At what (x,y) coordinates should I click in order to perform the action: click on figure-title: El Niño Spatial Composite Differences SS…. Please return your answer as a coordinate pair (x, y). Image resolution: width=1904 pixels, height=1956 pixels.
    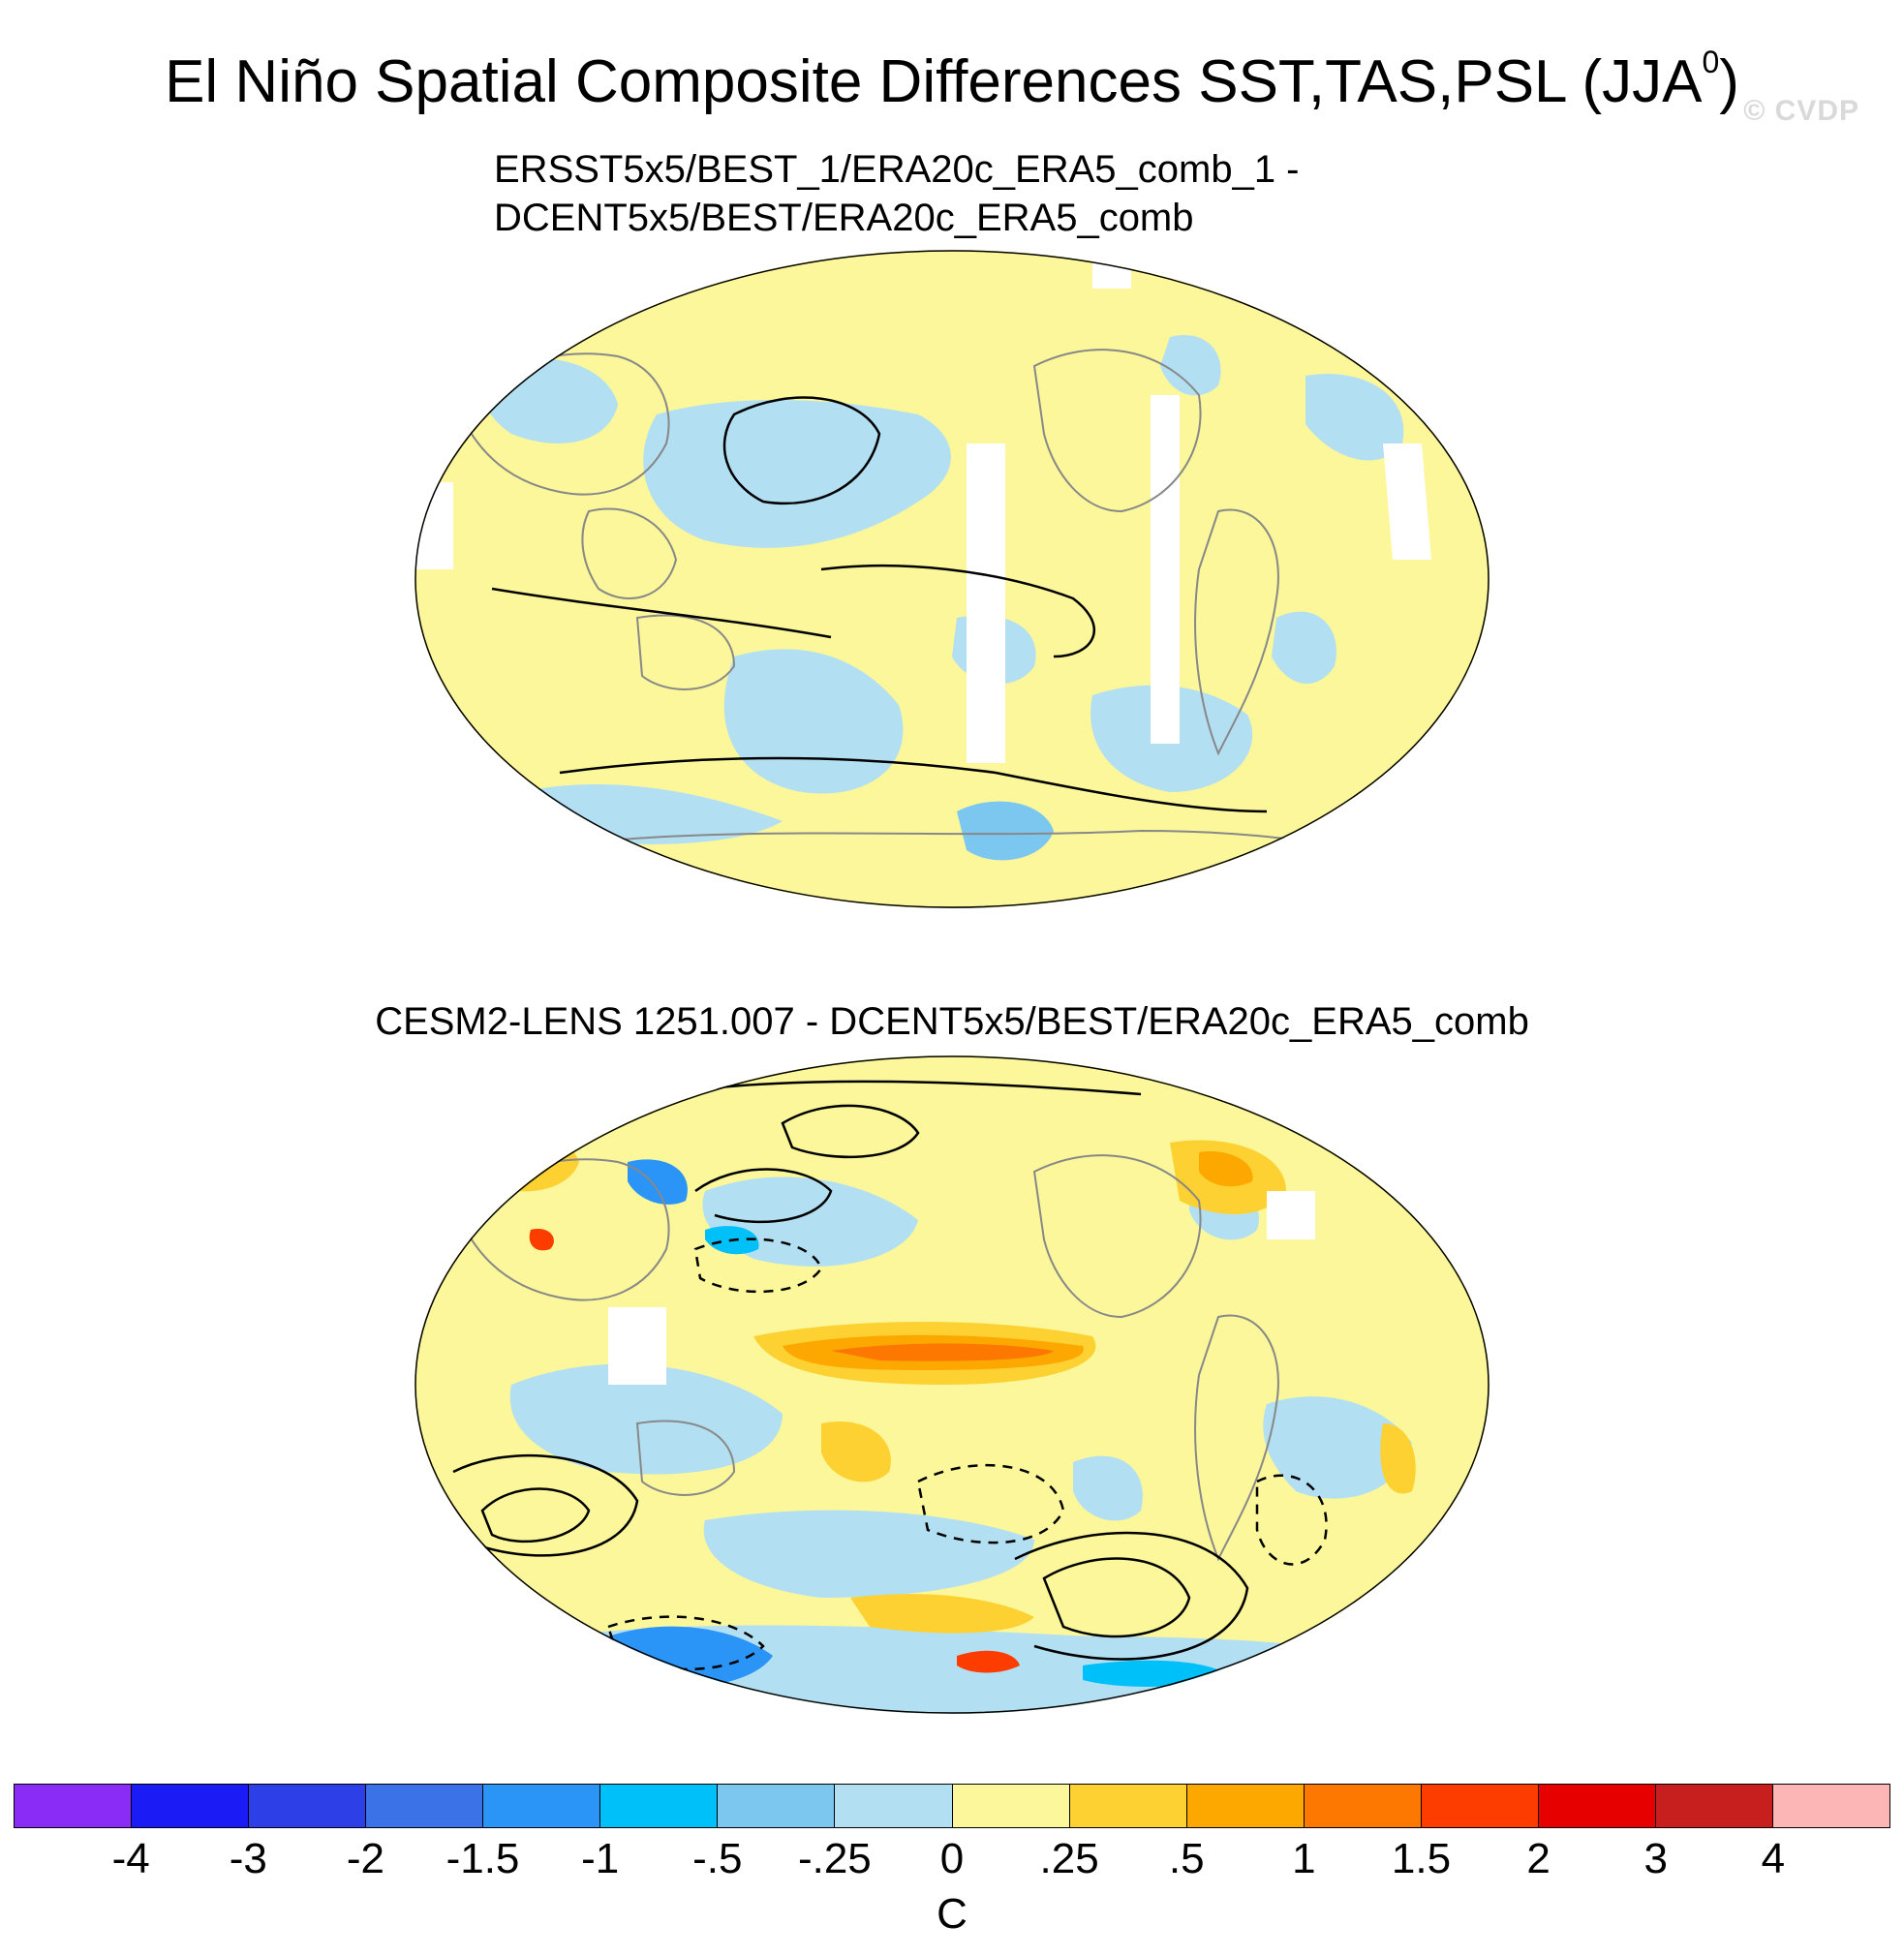
    Looking at the image, I should click on (952, 72).